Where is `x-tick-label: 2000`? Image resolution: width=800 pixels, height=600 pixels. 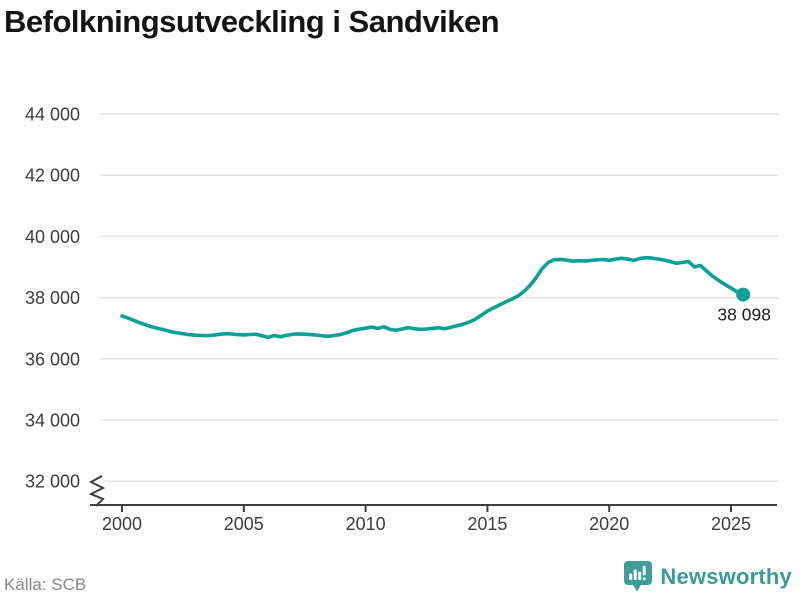 x-tick-label: 2000 is located at coordinates (122, 524).